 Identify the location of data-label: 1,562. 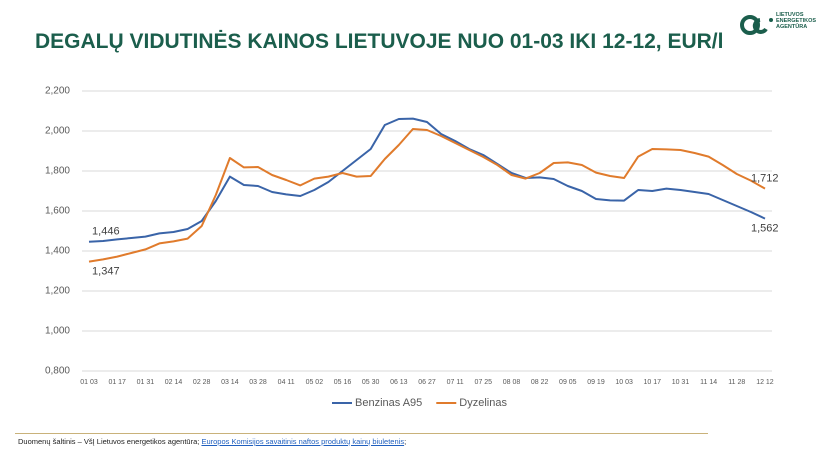
(765, 229).